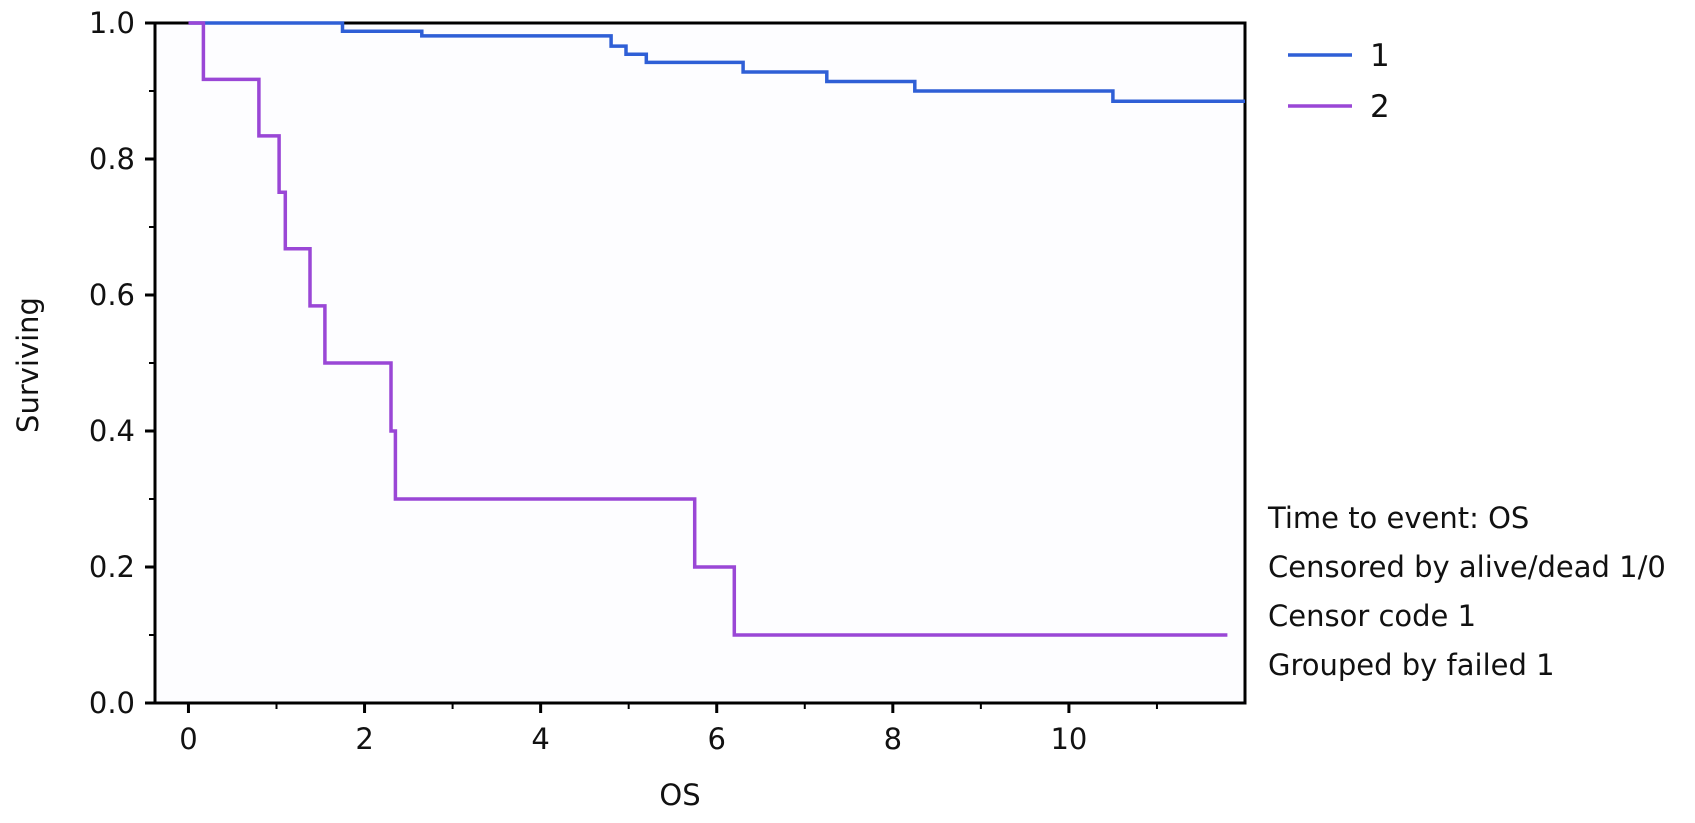  Describe the element at coordinates (679, 795) in the screenshot. I see `x-axis-title: OS` at that location.